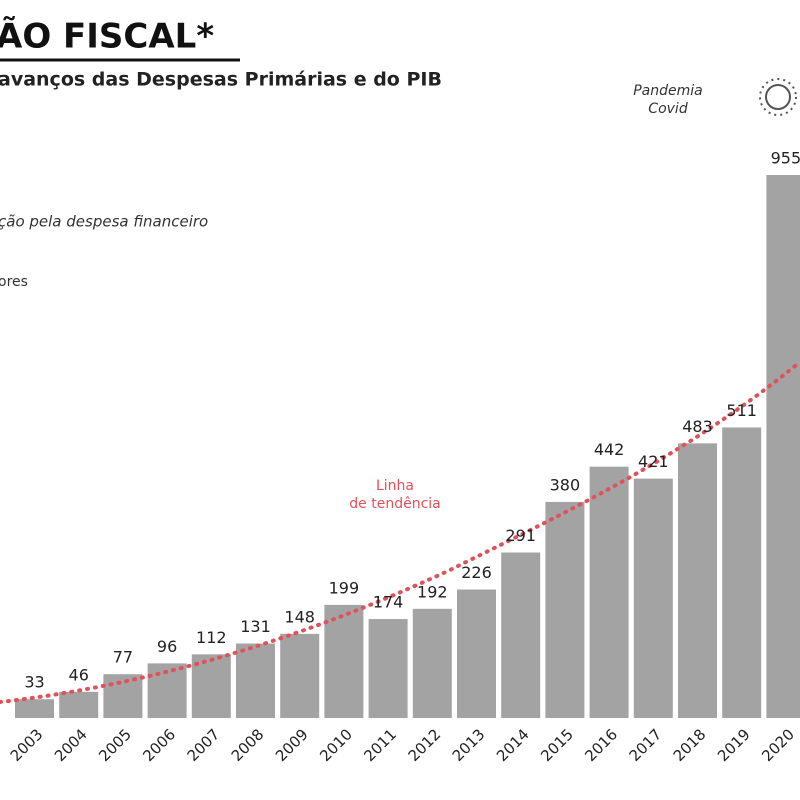 This screenshot has height=800, width=800. I want to click on x-tick-label: 2015, so click(557, 745).